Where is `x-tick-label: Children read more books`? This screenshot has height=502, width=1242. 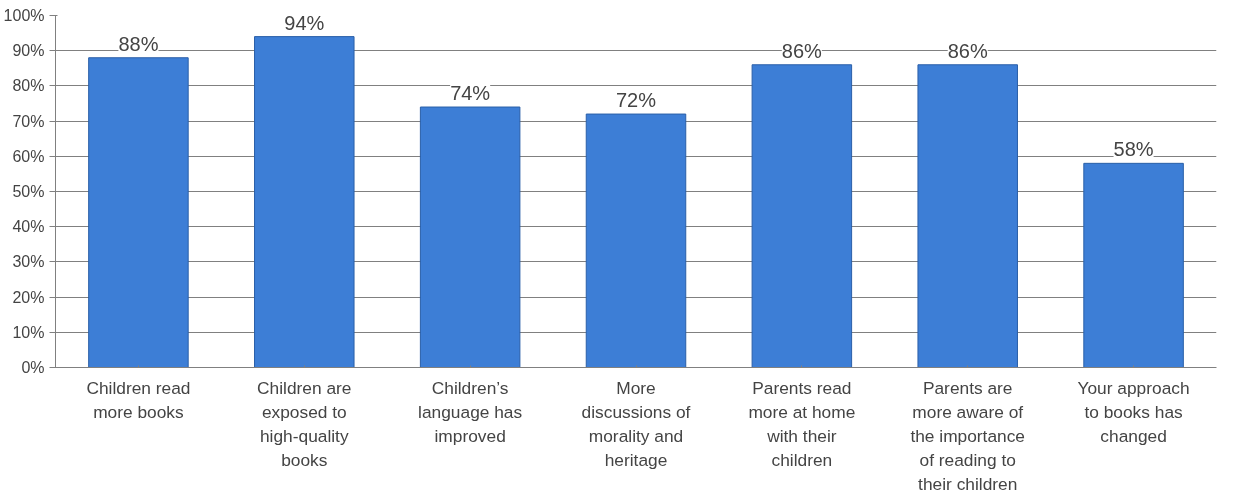 x-tick-label: Children read more books is located at coordinates (138, 399).